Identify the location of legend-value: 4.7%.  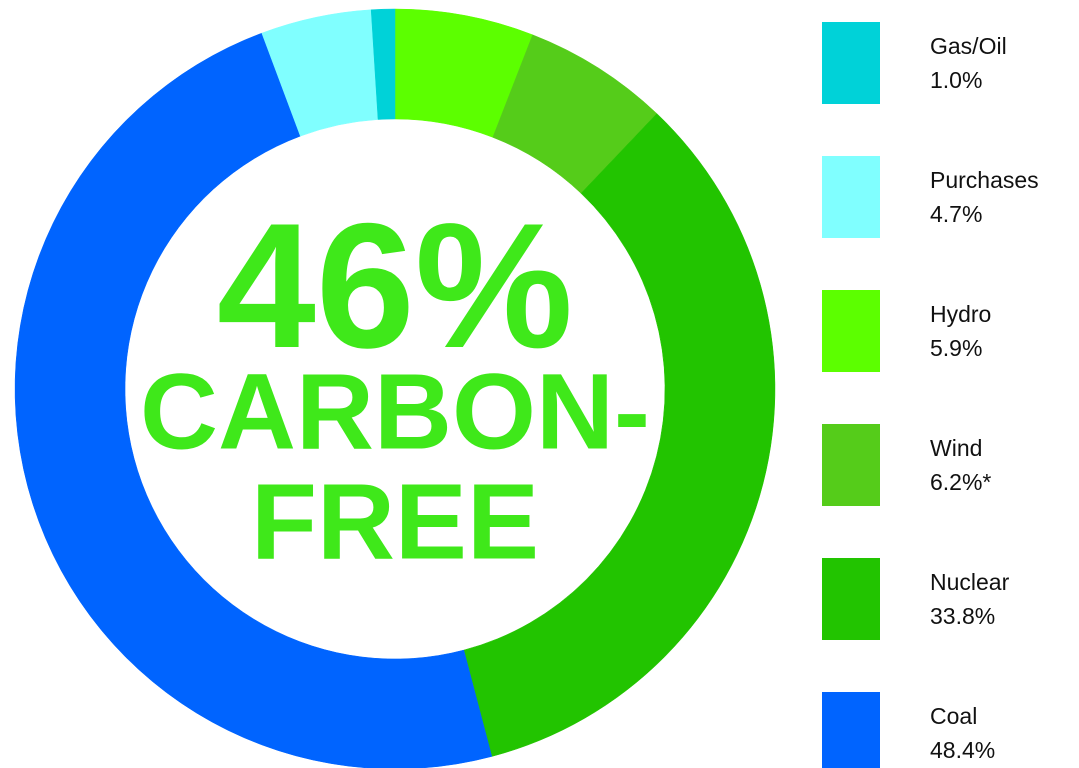
(956, 214).